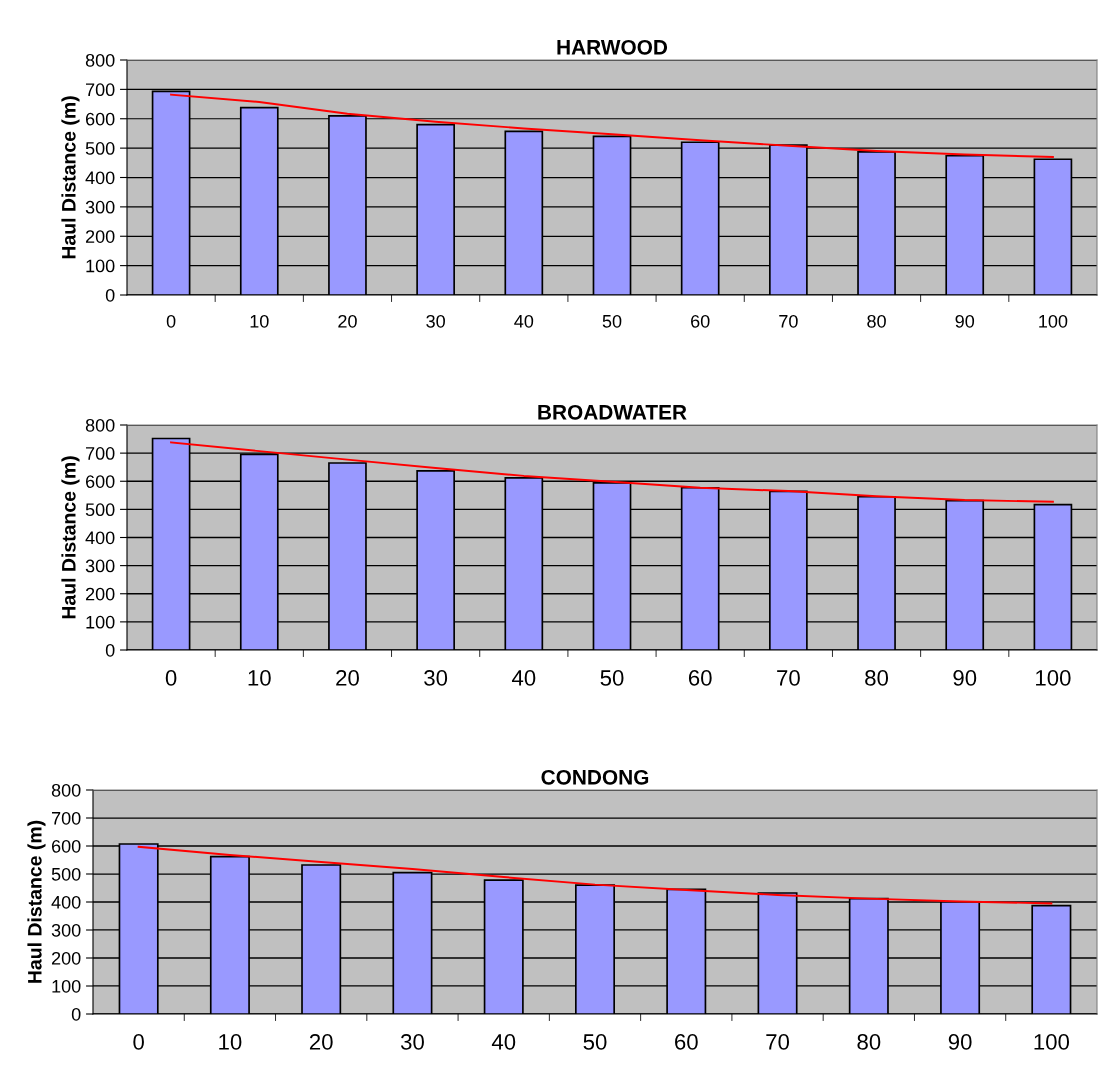  What do you see at coordinates (595, 777) in the screenshot?
I see `chart-title: CONDONG` at bounding box center [595, 777].